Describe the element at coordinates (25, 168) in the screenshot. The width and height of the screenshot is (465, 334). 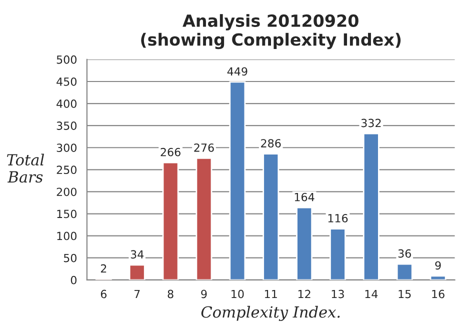
I see `y-axis-title: Total Bars` at that location.